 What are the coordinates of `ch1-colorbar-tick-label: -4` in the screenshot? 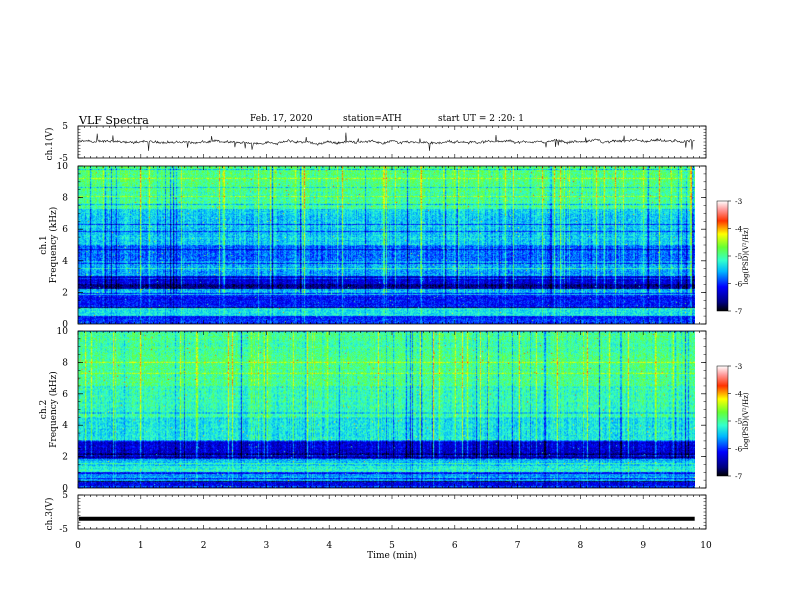 It's located at (739, 229).